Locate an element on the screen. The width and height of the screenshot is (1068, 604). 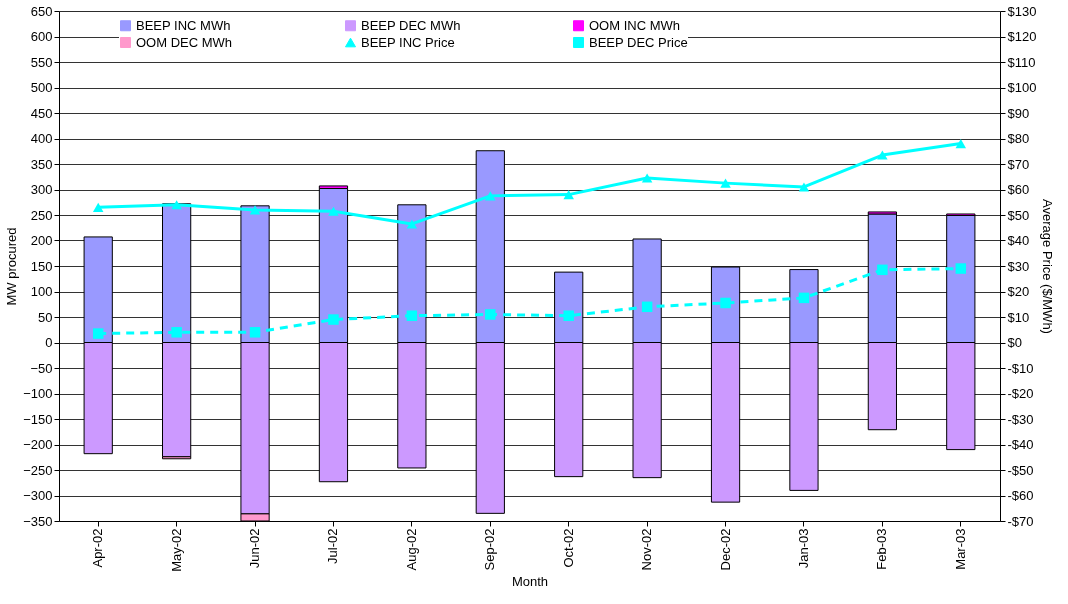
y-tick-label: 100 is located at coordinates (41, 291).